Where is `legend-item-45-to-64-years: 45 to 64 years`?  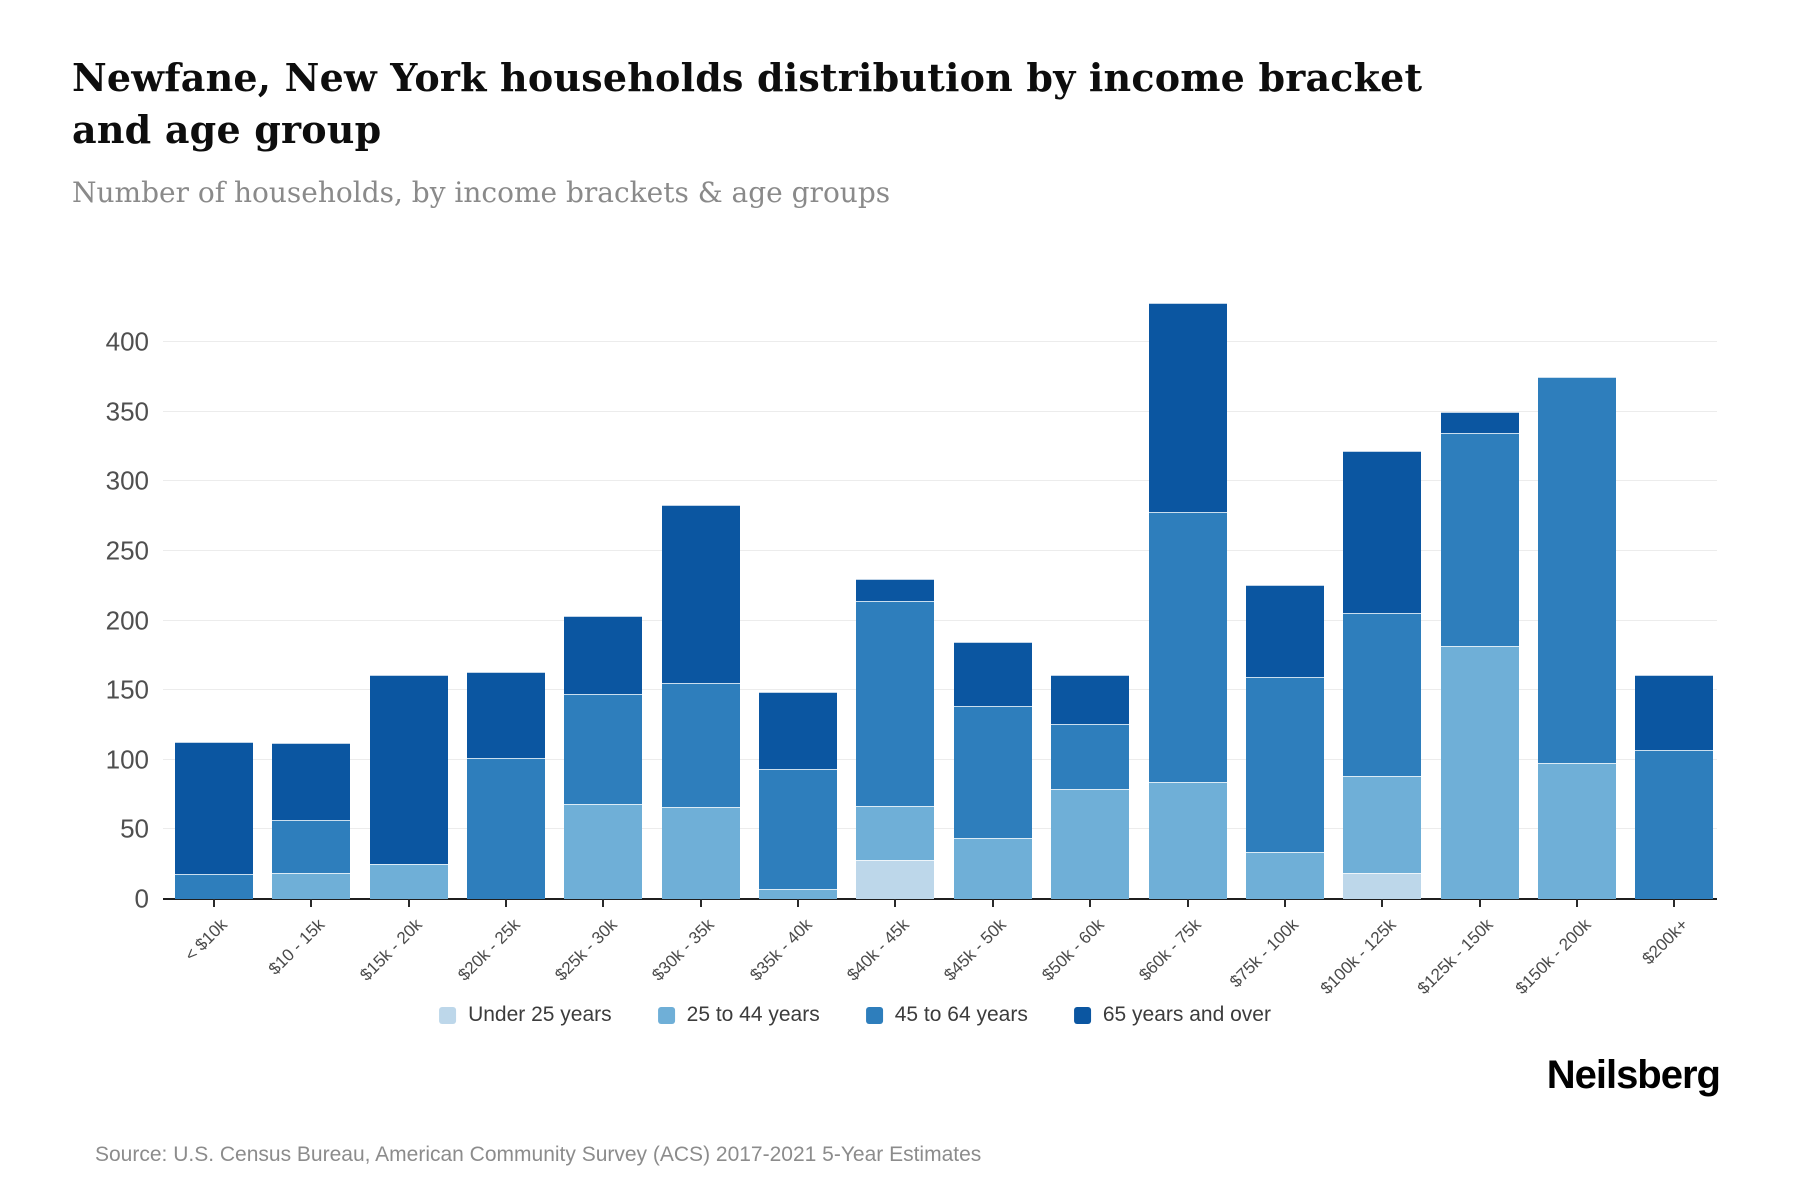
legend-item-45-to-64-years: 45 to 64 years is located at coordinates (946, 1015).